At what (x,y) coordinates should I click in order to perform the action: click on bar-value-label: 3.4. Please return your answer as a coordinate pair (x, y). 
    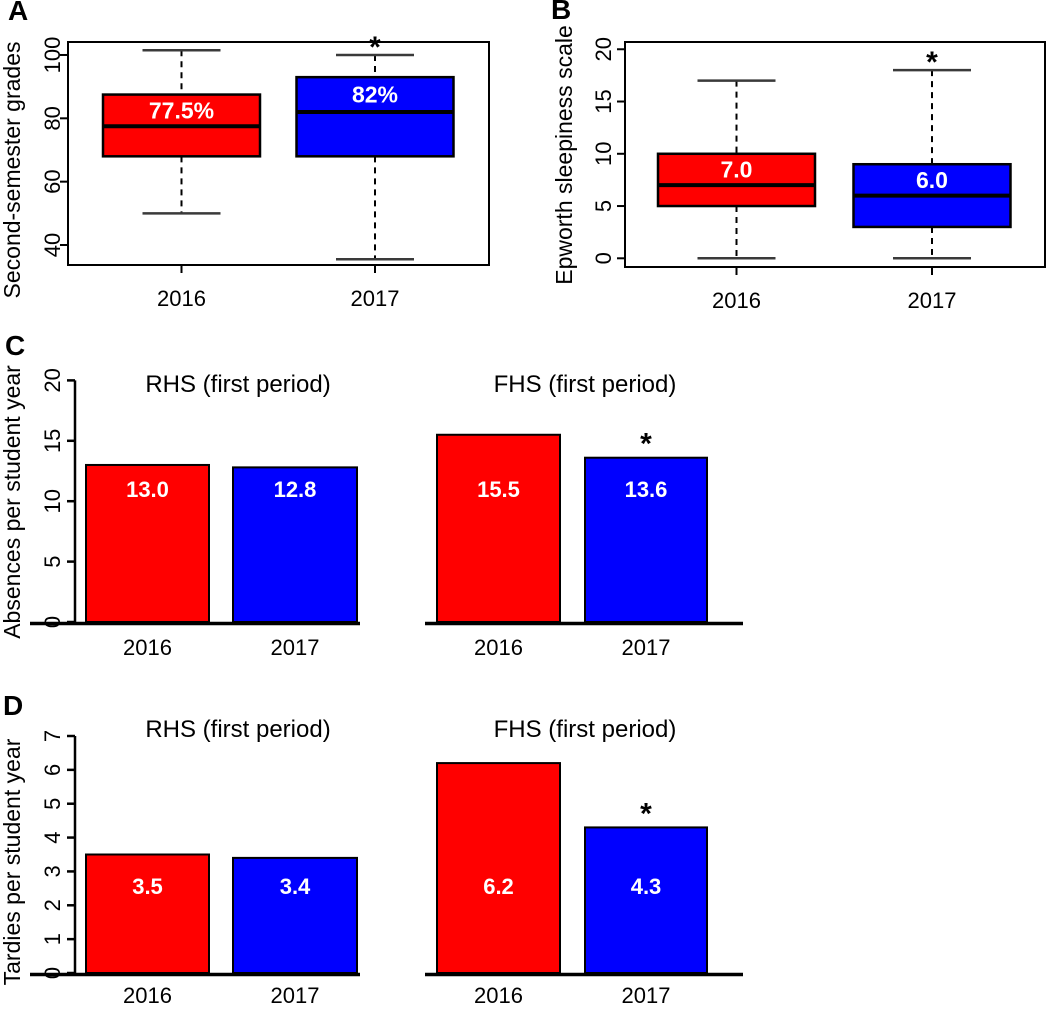
    Looking at the image, I should click on (295, 886).